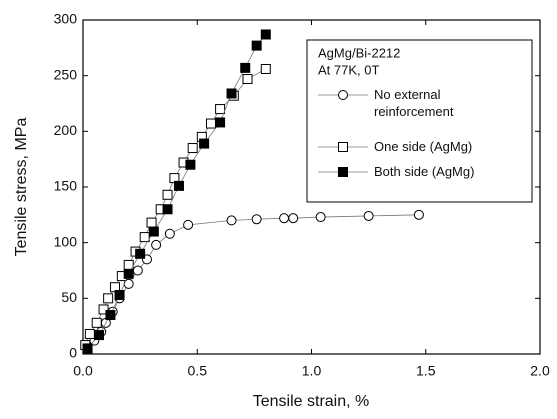 The width and height of the screenshot is (557, 419). What do you see at coordinates (66, 241) in the screenshot?
I see `y-tick-label: 100` at bounding box center [66, 241].